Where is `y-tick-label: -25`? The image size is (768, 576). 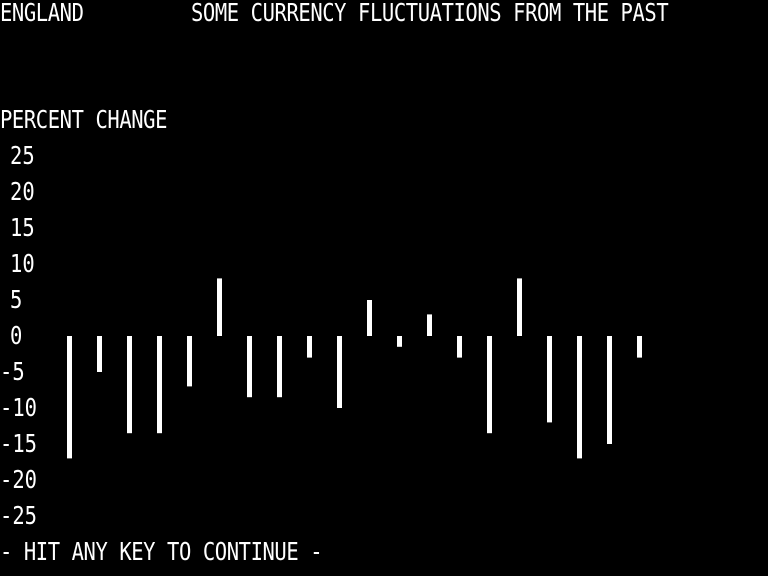 y-tick-label: -25 is located at coordinates (19, 515).